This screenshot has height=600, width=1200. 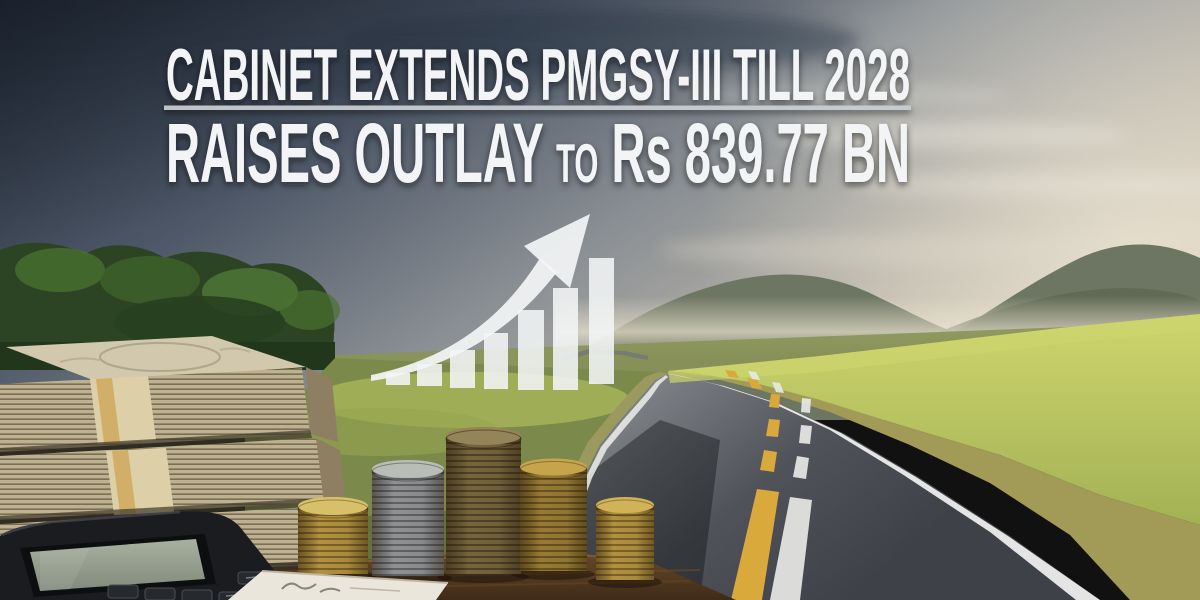 I want to click on note-paper, so click(x=338, y=585).